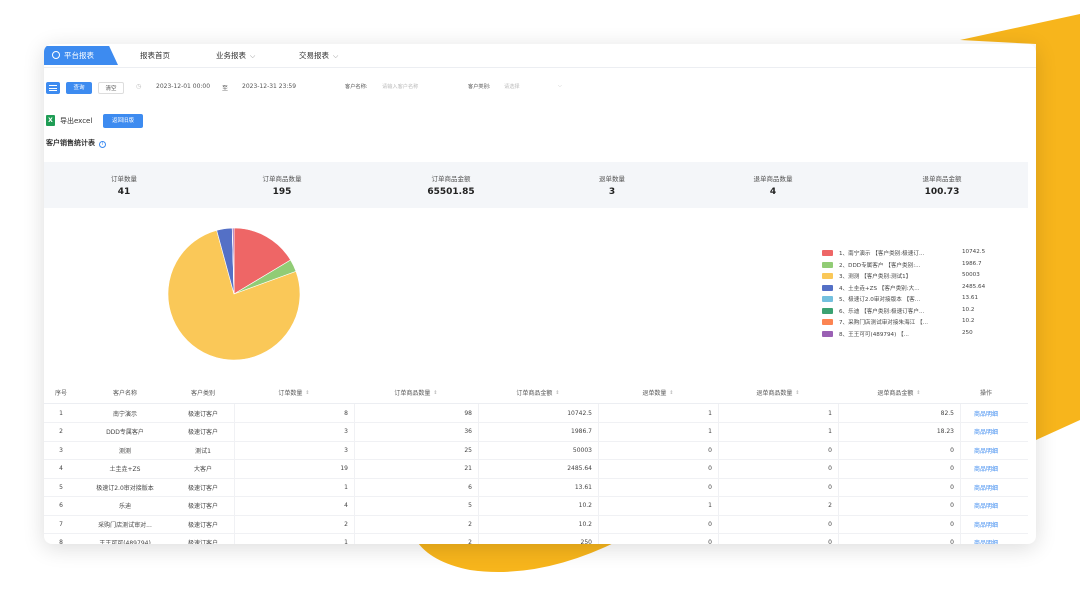 The image size is (1080, 592). Describe the element at coordinates (123, 121) in the screenshot. I see `back-to-old-version-button: 返回旧版` at that location.